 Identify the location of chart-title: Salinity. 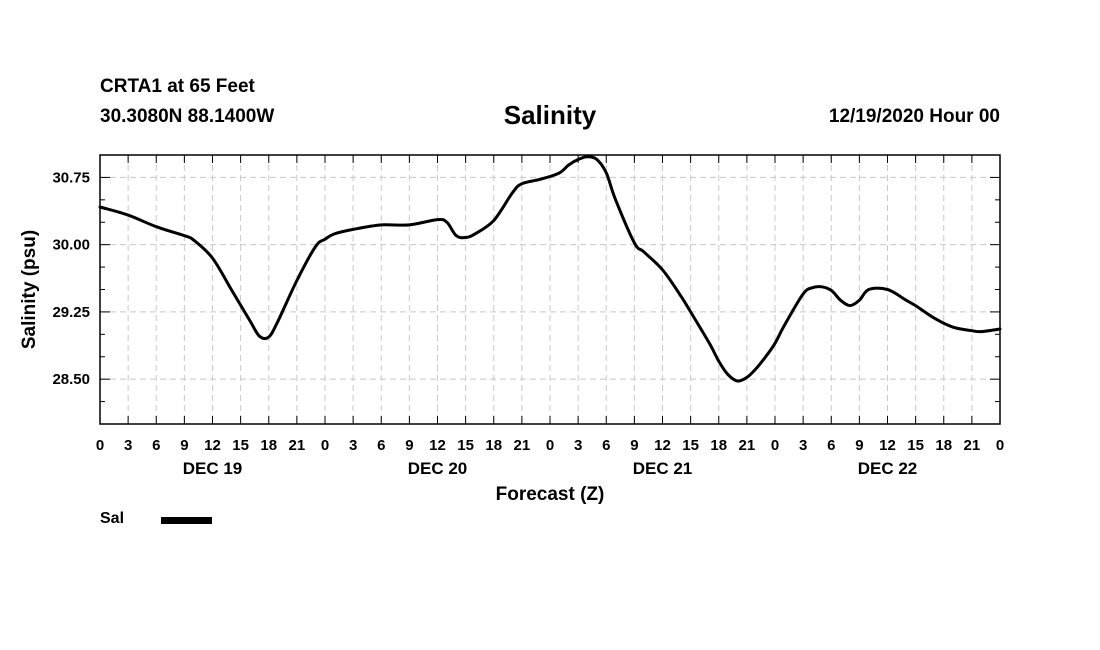
(550, 115).